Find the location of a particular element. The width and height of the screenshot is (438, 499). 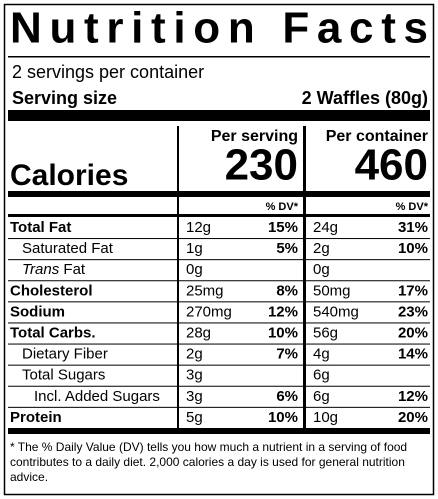

amount: 56g is located at coordinates (325, 332).